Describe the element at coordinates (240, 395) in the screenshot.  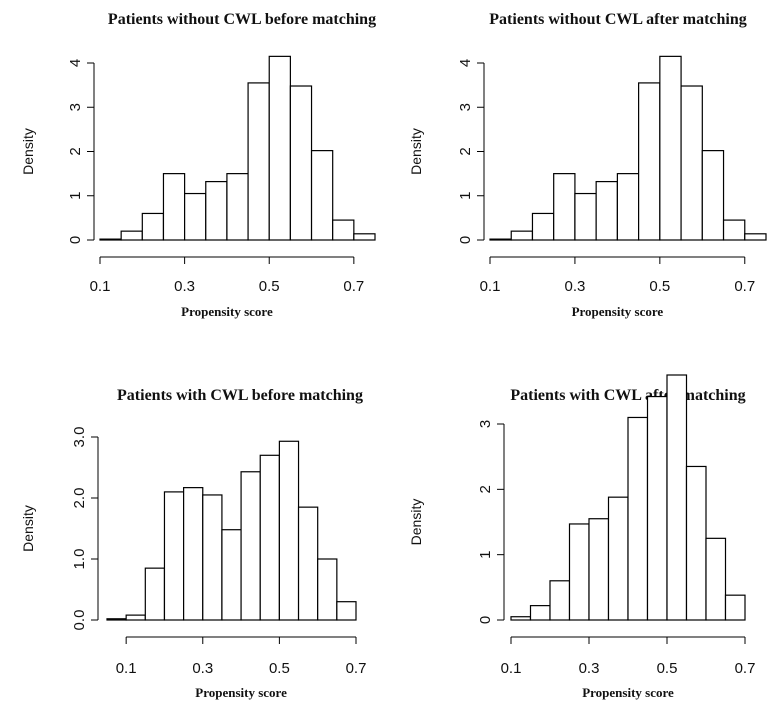
I see `chart-title: Patients with CWL before matching` at that location.